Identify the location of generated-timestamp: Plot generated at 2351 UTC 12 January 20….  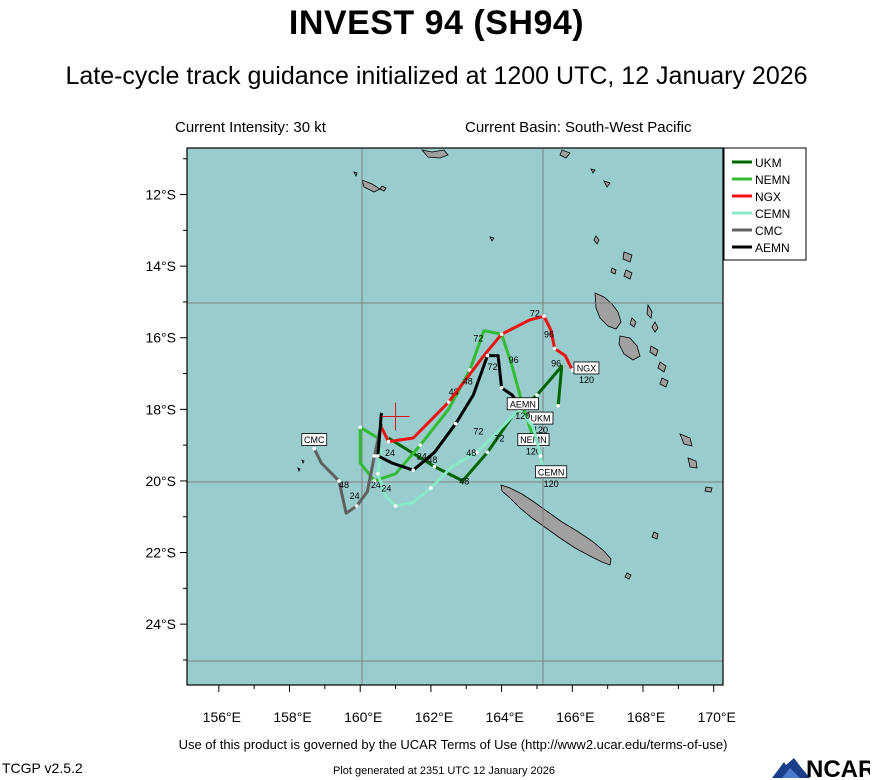
(444, 771).